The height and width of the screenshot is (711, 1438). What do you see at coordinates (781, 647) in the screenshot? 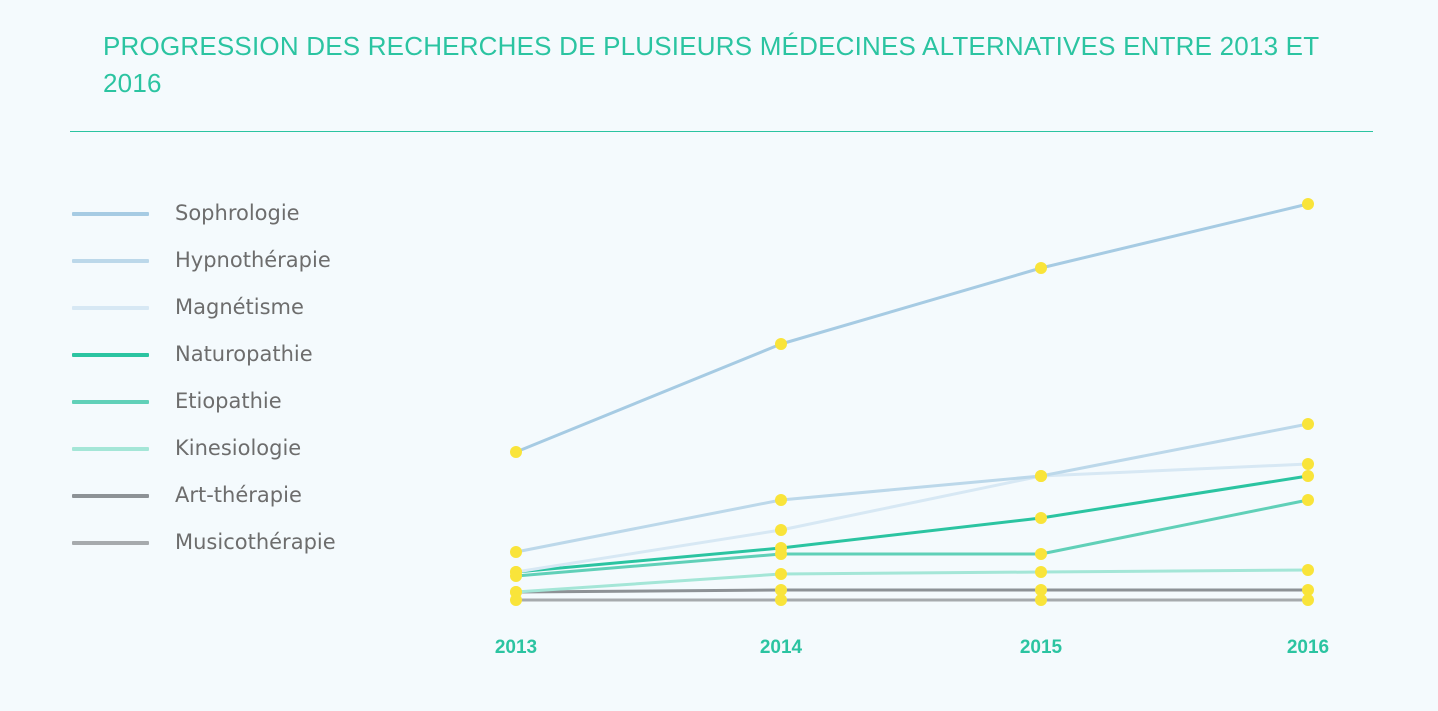
I see `x-tick-label: 2014` at bounding box center [781, 647].